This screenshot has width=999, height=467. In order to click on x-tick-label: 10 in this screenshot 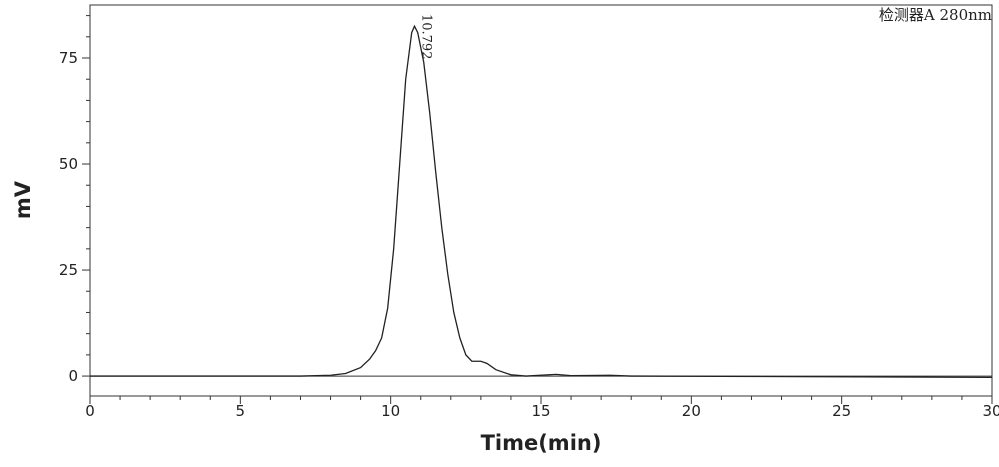, I will do `click(390, 411)`.